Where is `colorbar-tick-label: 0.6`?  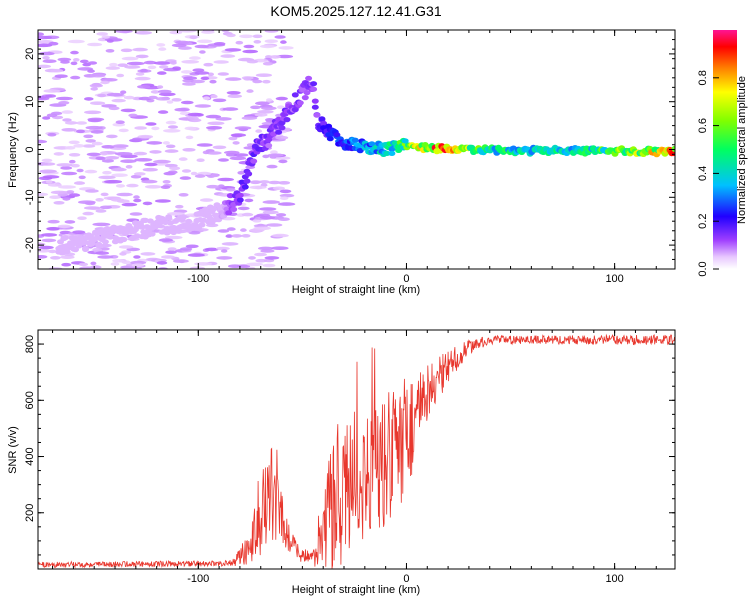
colorbar-tick-label: 0.6 is located at coordinates (703, 125).